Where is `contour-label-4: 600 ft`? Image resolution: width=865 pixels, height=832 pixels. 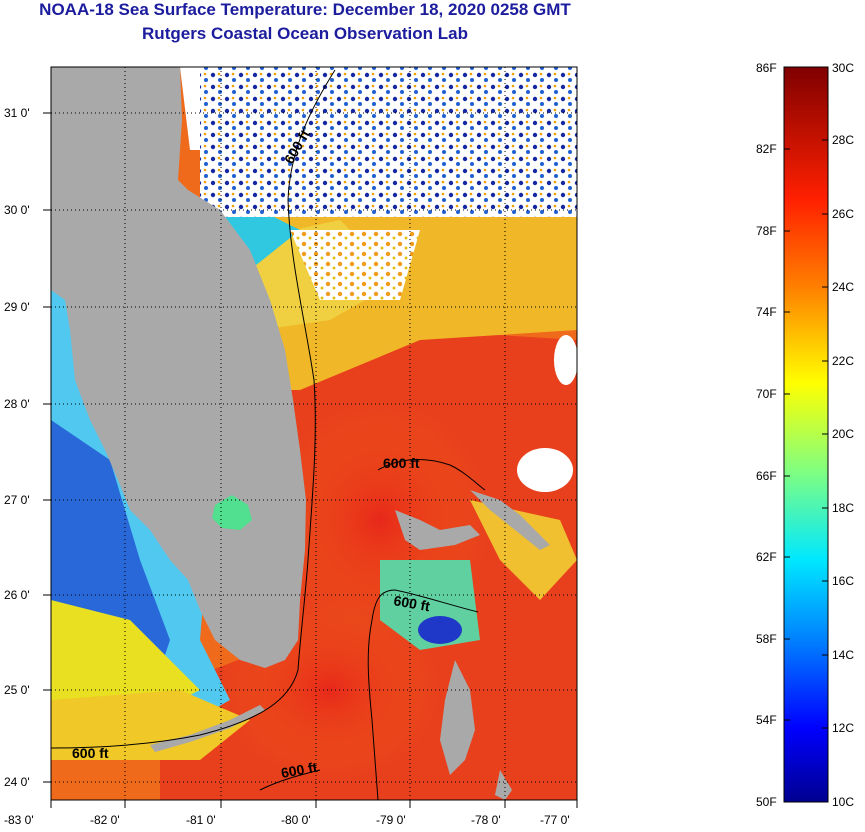 contour-label-4: 600 ft is located at coordinates (299, 770).